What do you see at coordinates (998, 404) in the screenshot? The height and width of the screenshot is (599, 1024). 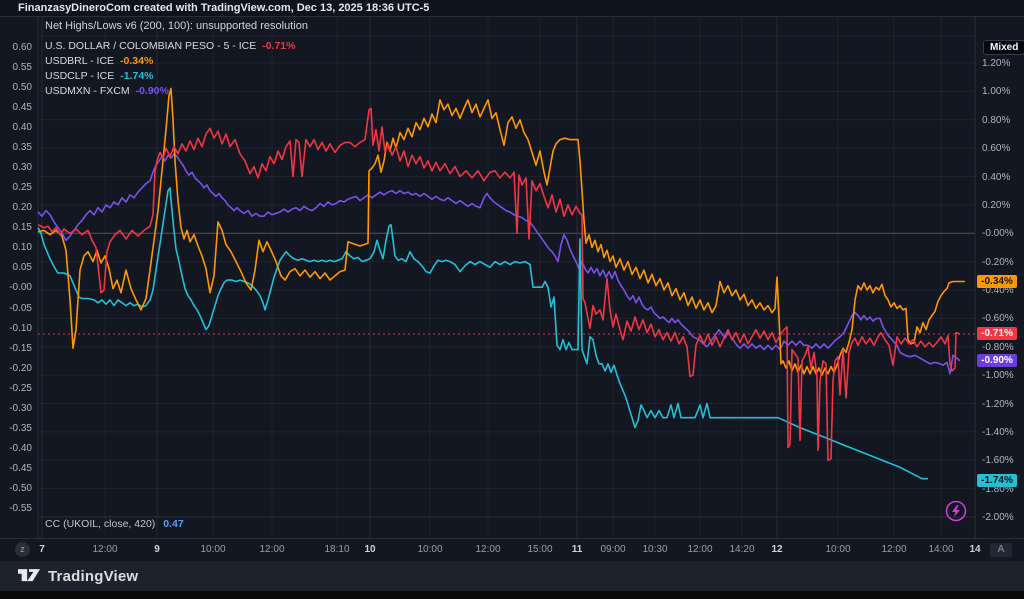 I see `right-axis-label: -1.20%` at bounding box center [998, 404].